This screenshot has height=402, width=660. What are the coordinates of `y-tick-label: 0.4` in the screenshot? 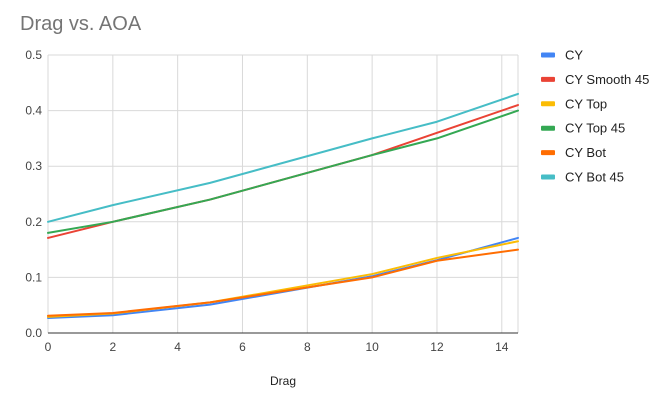 It's located at (33, 111).